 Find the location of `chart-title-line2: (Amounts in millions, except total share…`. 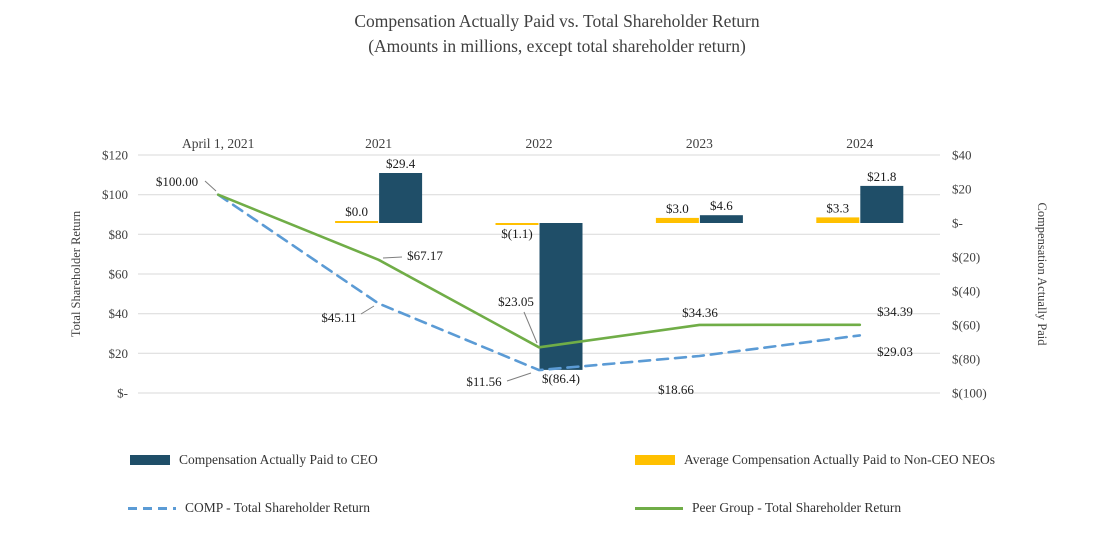

chart-title-line2: (Amounts in millions, except total share… is located at coordinates (557, 45).